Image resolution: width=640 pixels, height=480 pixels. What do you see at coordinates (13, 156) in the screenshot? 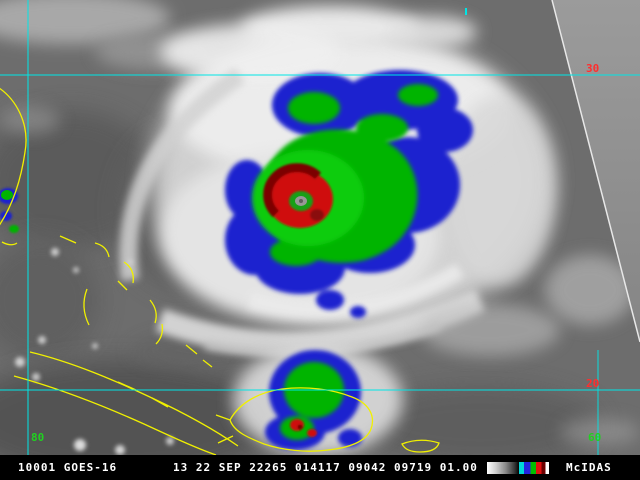
I see `coastline-florida` at bounding box center [13, 156].